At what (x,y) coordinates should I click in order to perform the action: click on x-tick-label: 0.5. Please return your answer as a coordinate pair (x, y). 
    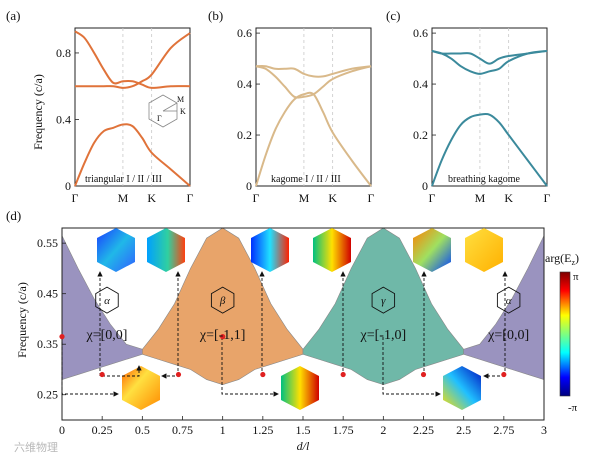
    Looking at the image, I should click on (142, 430).